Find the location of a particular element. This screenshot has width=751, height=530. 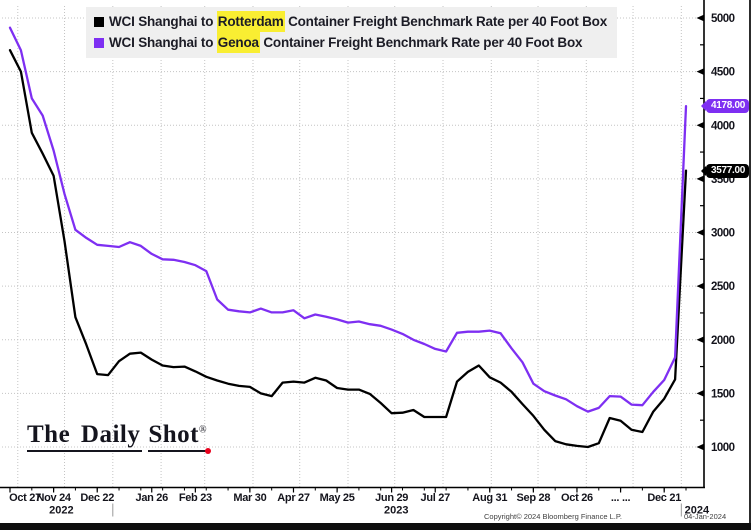

badge-value-rotterdam: 3577.00 is located at coordinates (728, 170).